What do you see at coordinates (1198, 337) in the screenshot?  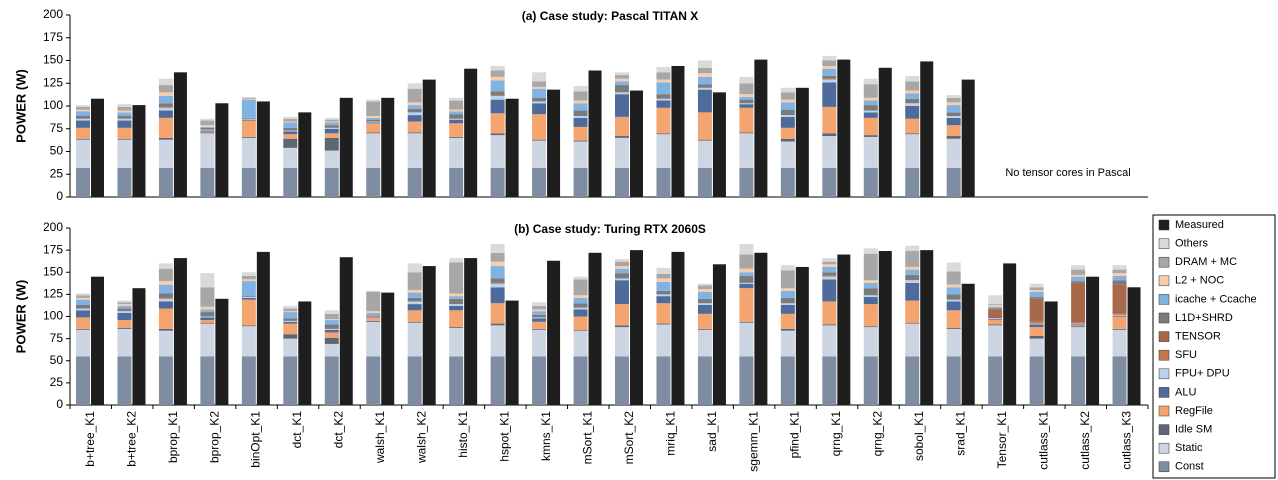 I see `legend-label: TENSOR` at bounding box center [1198, 337].